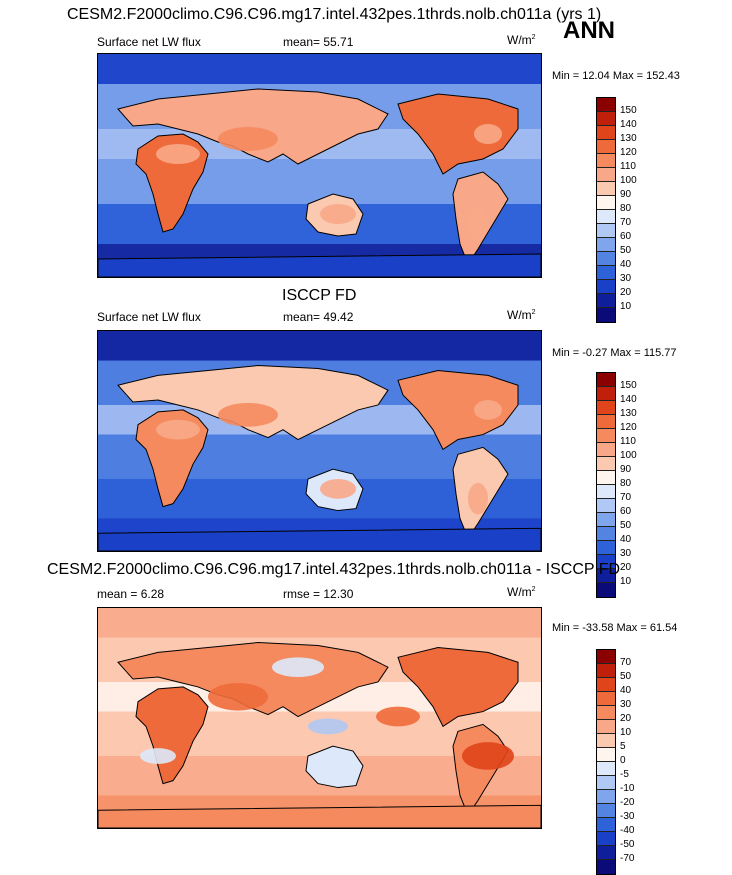 Image resolution: width=732 pixels, height=875 pixels. What do you see at coordinates (627, 788) in the screenshot?
I see `colorbar-label: -10` at bounding box center [627, 788].